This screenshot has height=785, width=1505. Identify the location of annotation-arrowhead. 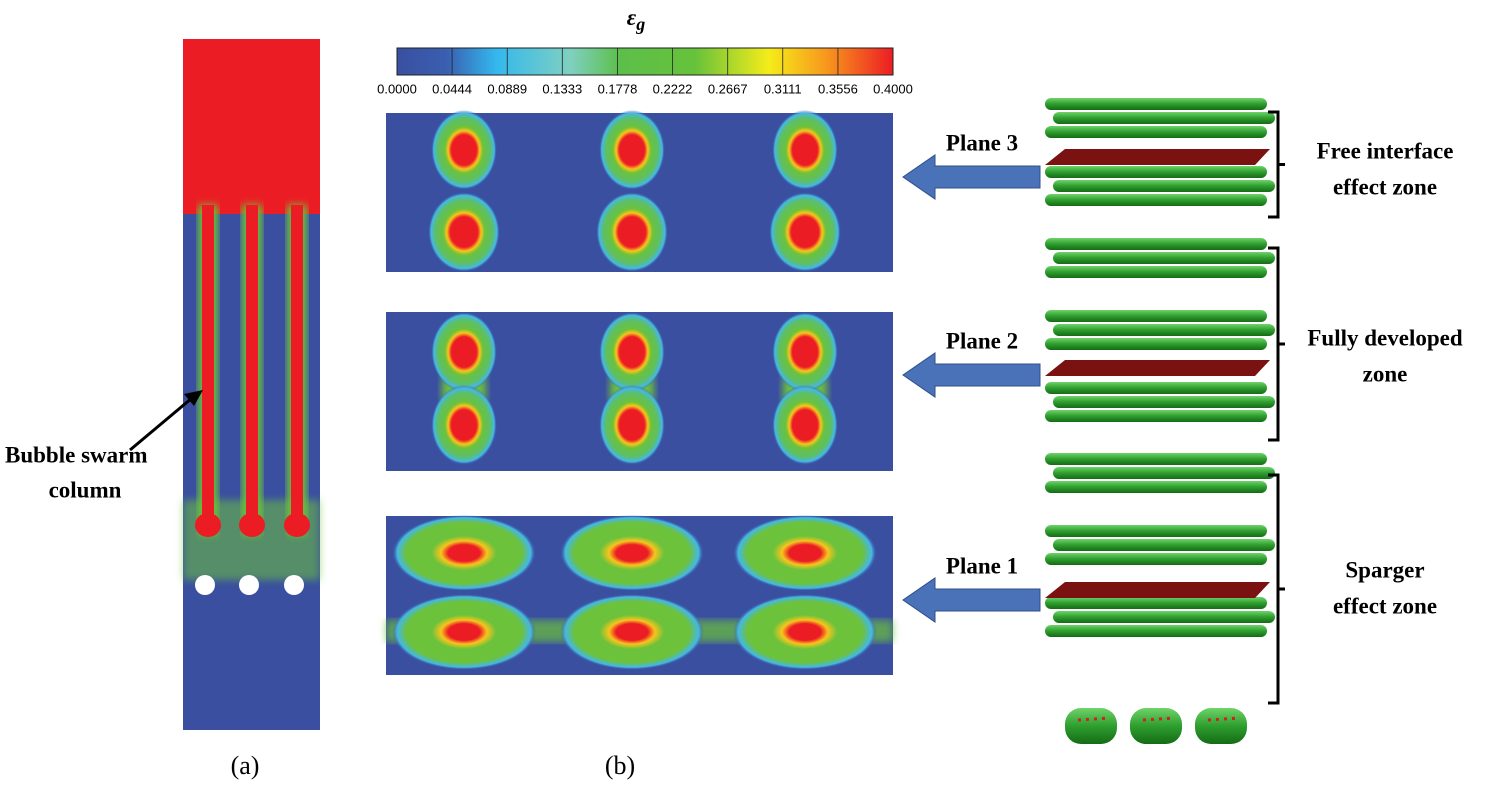
(193, 398).